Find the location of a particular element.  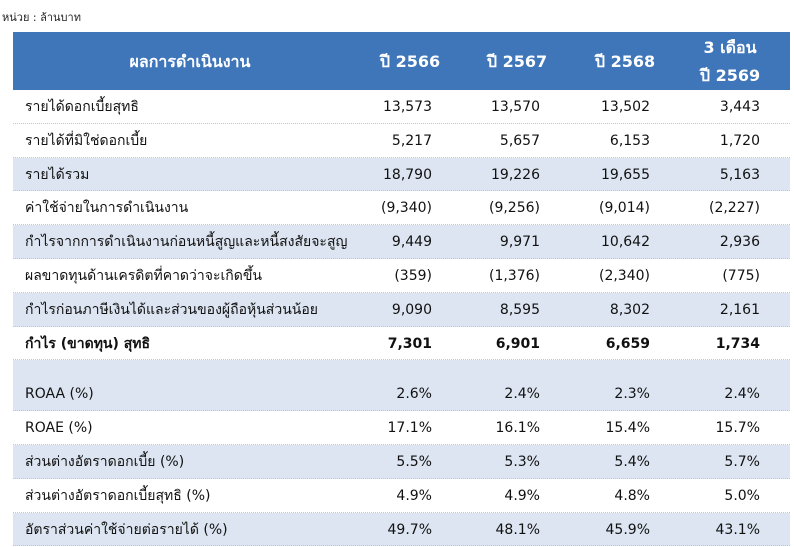

table-header is located at coordinates (401, 61).